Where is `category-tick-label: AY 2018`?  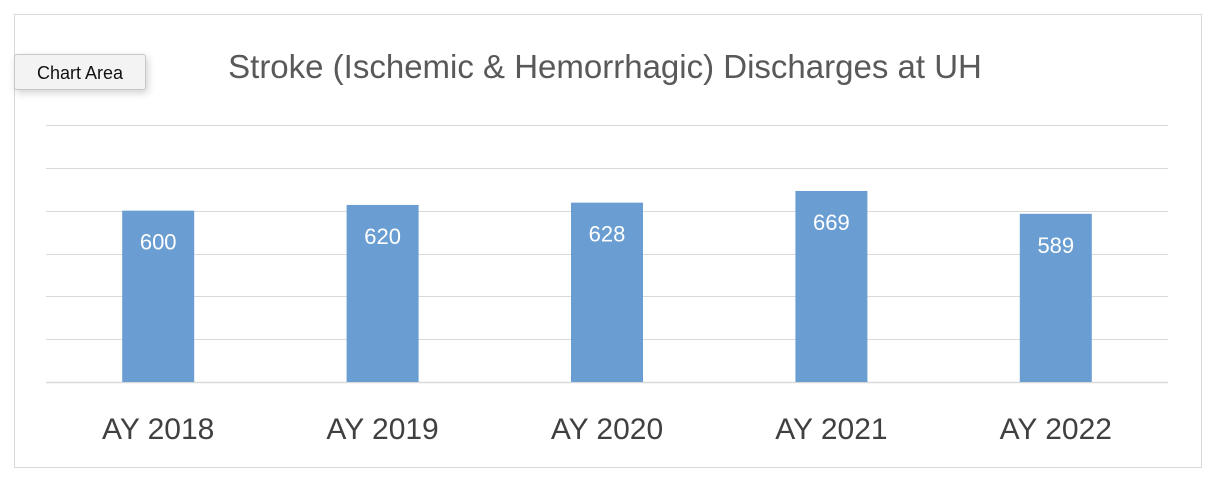
category-tick-label: AY 2018 is located at coordinates (158, 429).